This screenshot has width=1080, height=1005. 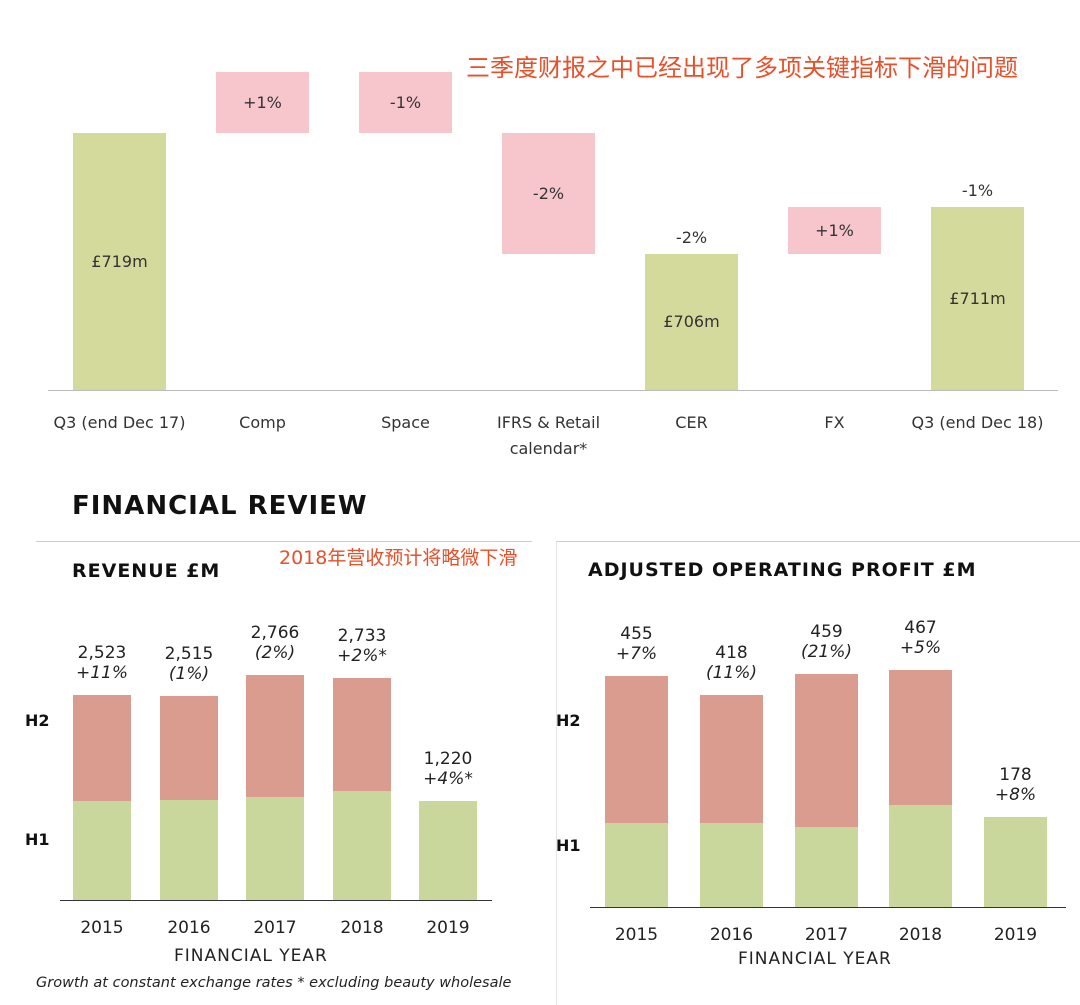 I want to click on profit-panel-rule, so click(x=818, y=541).